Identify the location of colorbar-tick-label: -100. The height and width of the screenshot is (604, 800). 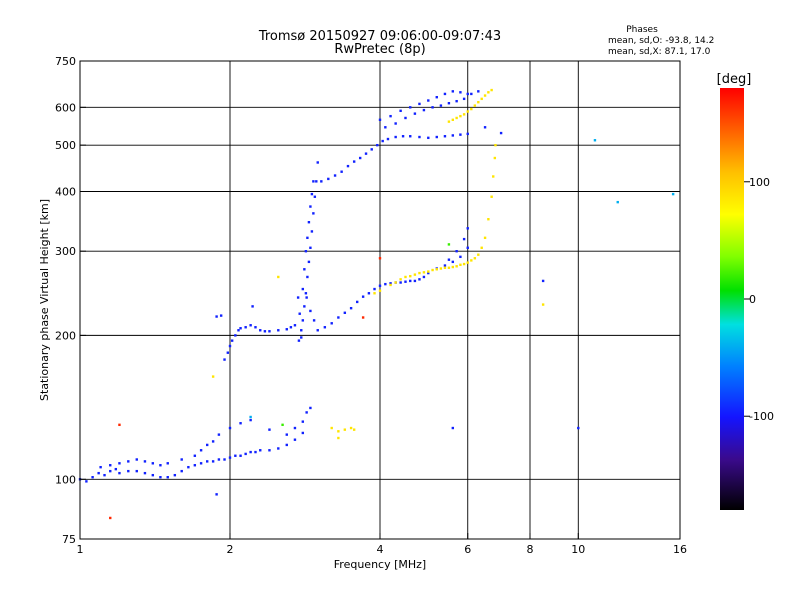
(761, 416).